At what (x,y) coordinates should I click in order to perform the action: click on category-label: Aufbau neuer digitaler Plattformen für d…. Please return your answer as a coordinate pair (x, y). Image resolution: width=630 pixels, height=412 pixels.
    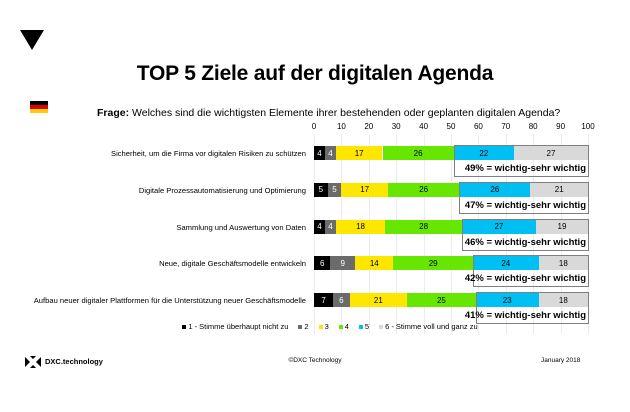
    Looking at the image, I should click on (169, 301).